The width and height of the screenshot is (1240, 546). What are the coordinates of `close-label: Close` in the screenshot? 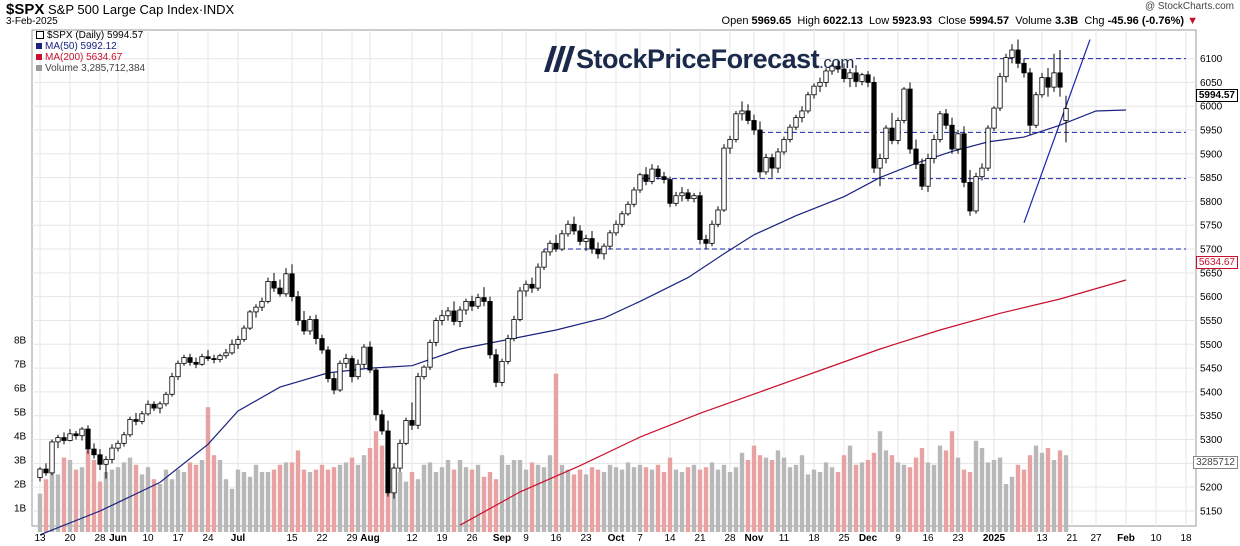 It's located at (952, 21).